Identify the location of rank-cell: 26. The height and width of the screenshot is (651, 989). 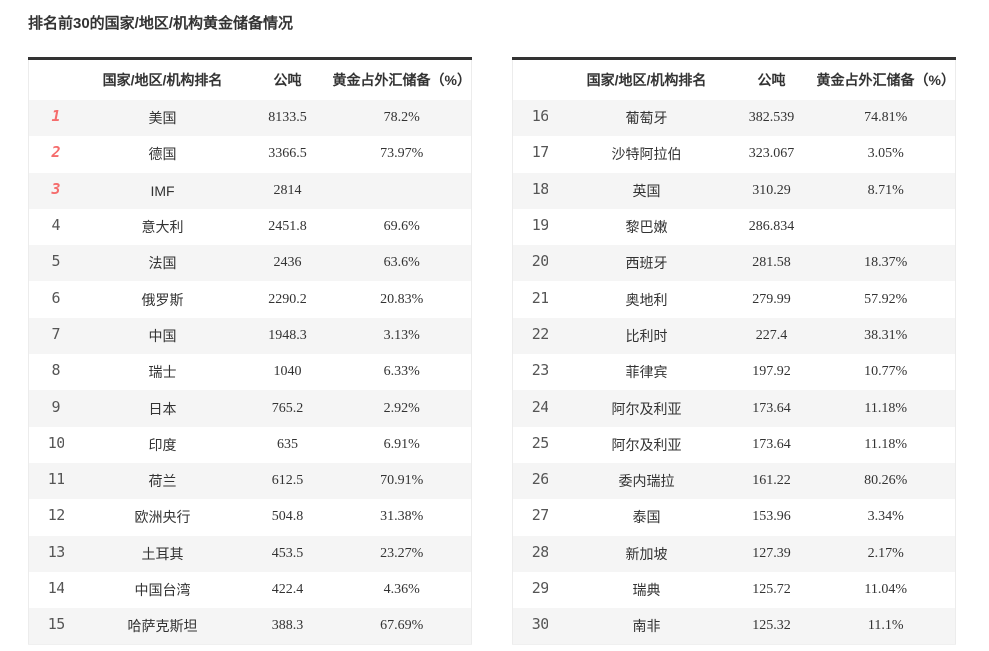
(539, 481).